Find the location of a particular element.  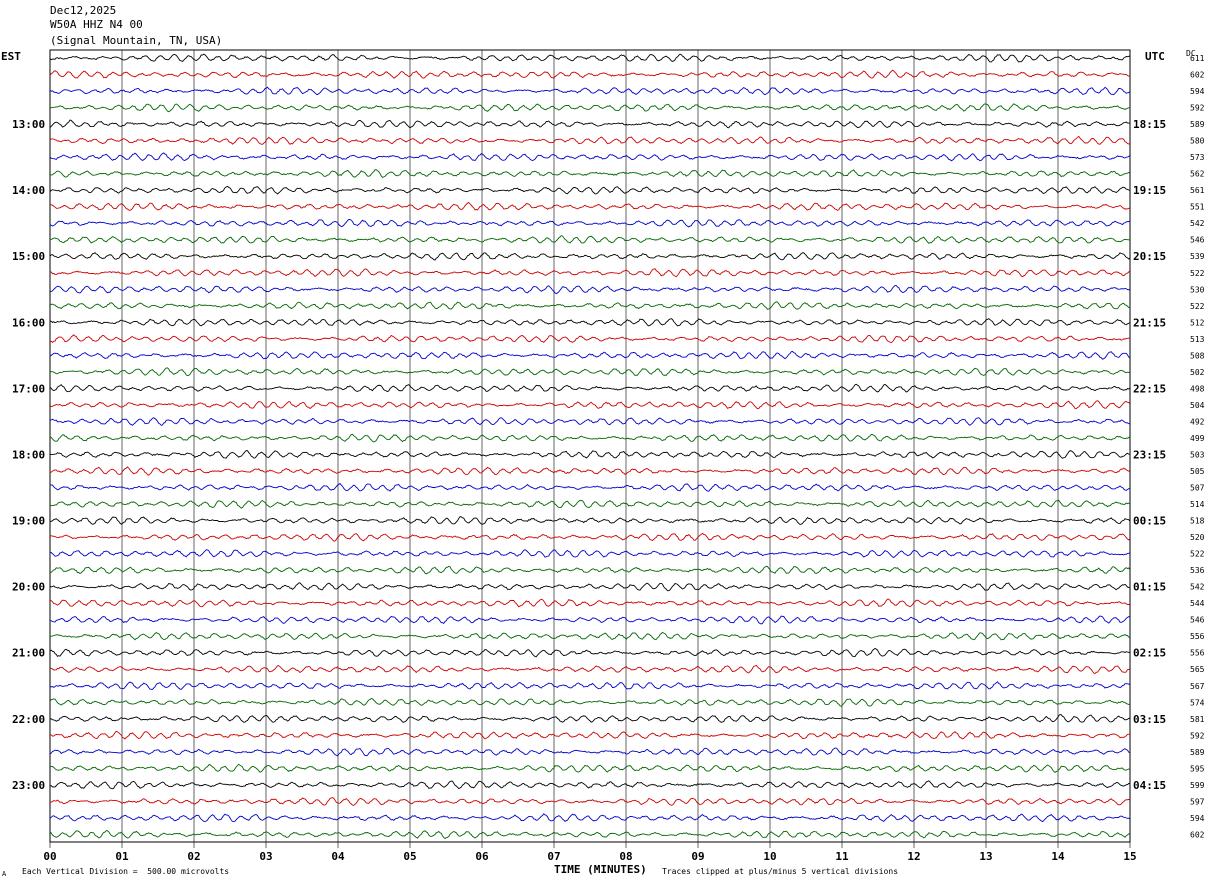

dc-offset-label: 573 is located at coordinates (1197, 157).